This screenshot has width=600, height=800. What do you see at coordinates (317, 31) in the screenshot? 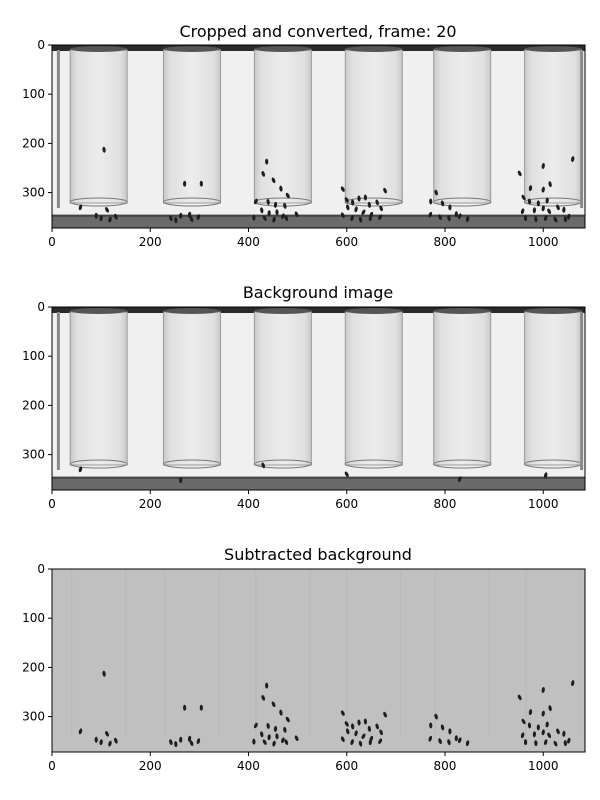
I see `panel-title: Cropped and converted, frame: 20` at bounding box center [317, 31].